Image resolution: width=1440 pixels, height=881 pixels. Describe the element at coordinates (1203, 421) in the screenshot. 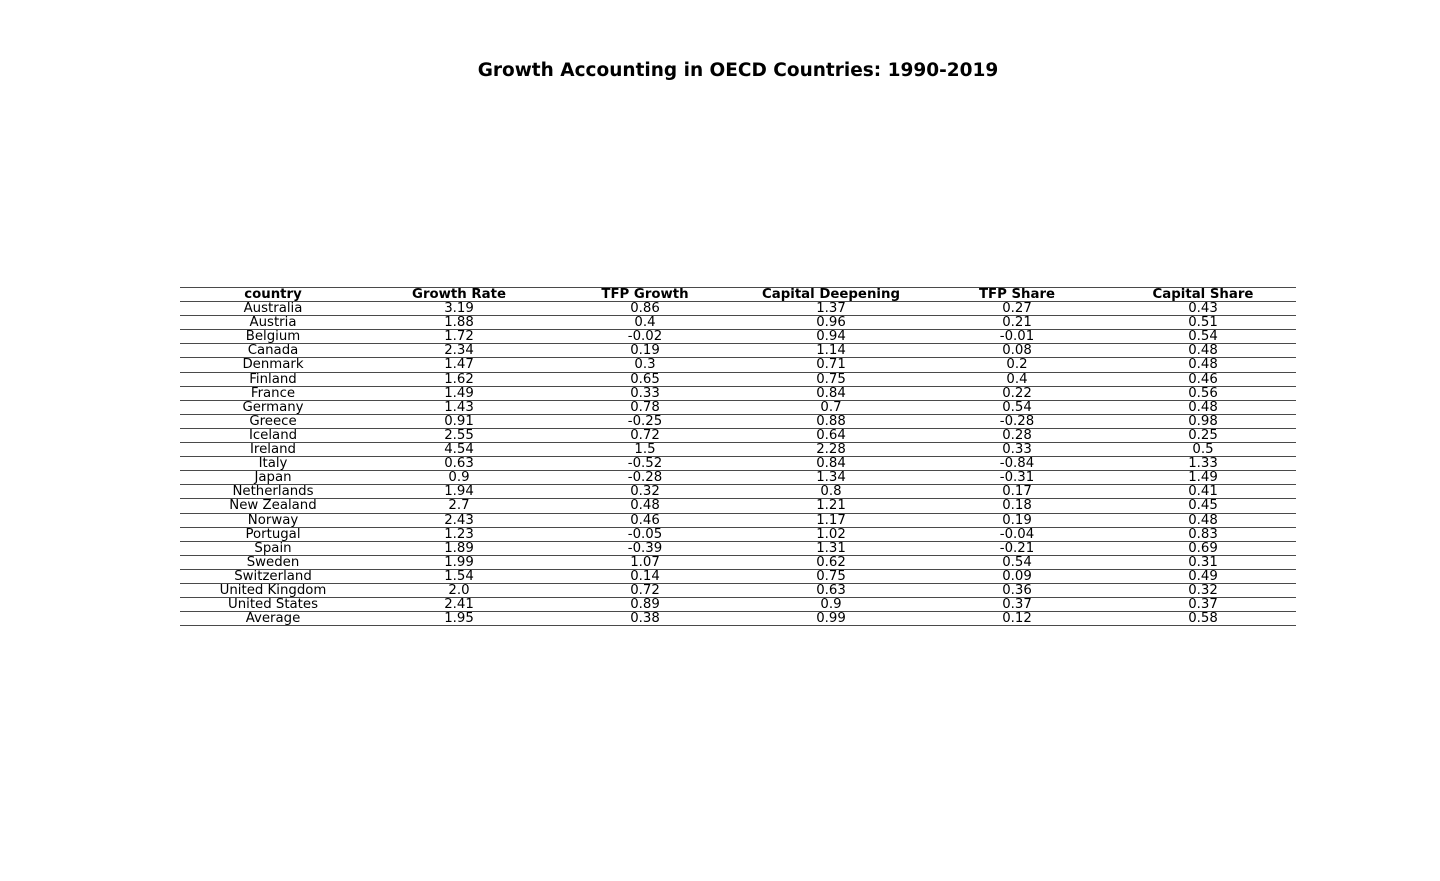

I see `table-cell: 0.98` at that location.